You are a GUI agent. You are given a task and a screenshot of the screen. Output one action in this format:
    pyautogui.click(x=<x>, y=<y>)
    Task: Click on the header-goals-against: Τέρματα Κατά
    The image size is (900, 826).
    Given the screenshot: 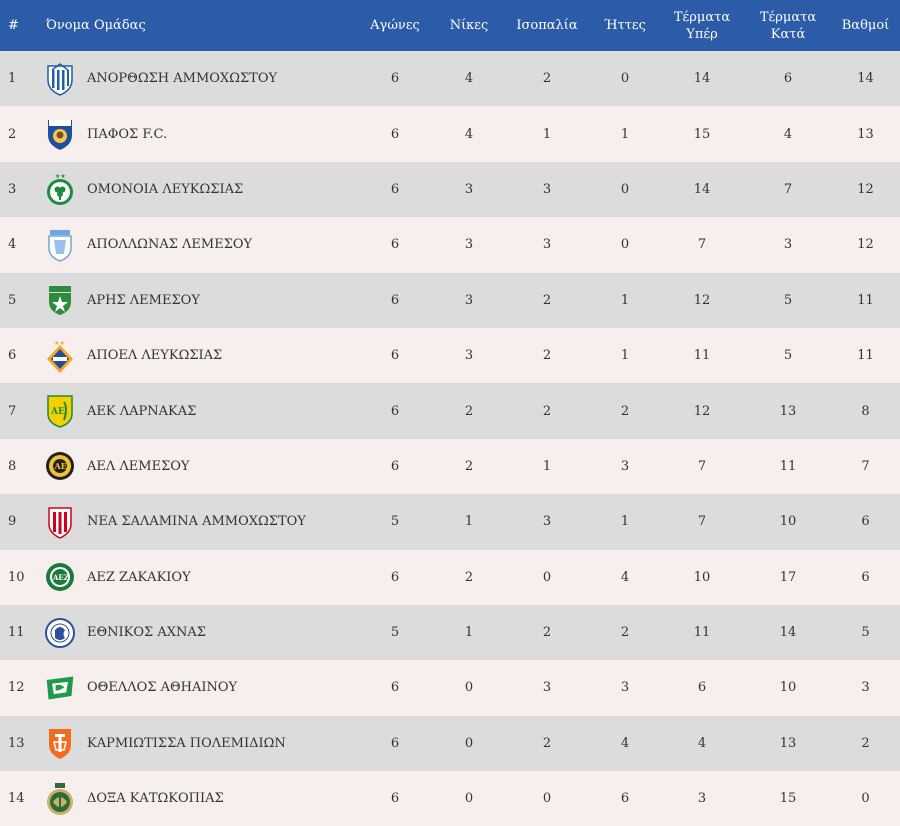 What is the action you would take?
    pyautogui.click(x=788, y=25)
    